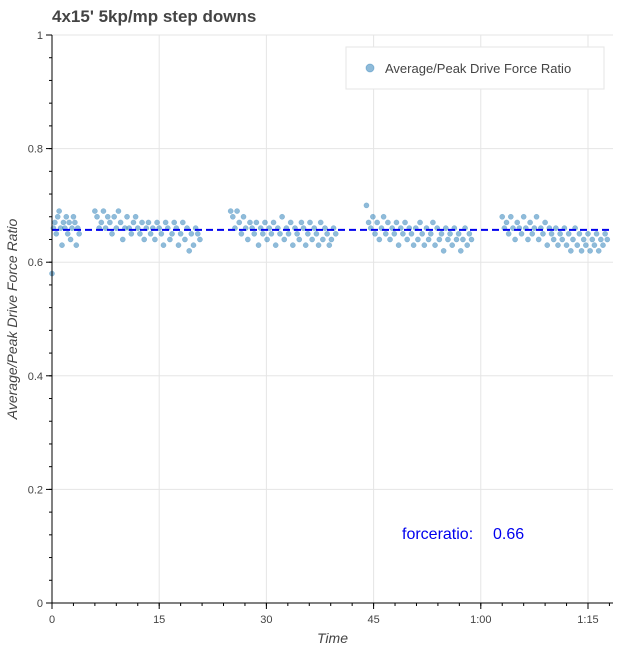 This screenshot has height=652, width=619. I want to click on x-tick-label: 45, so click(373, 620).